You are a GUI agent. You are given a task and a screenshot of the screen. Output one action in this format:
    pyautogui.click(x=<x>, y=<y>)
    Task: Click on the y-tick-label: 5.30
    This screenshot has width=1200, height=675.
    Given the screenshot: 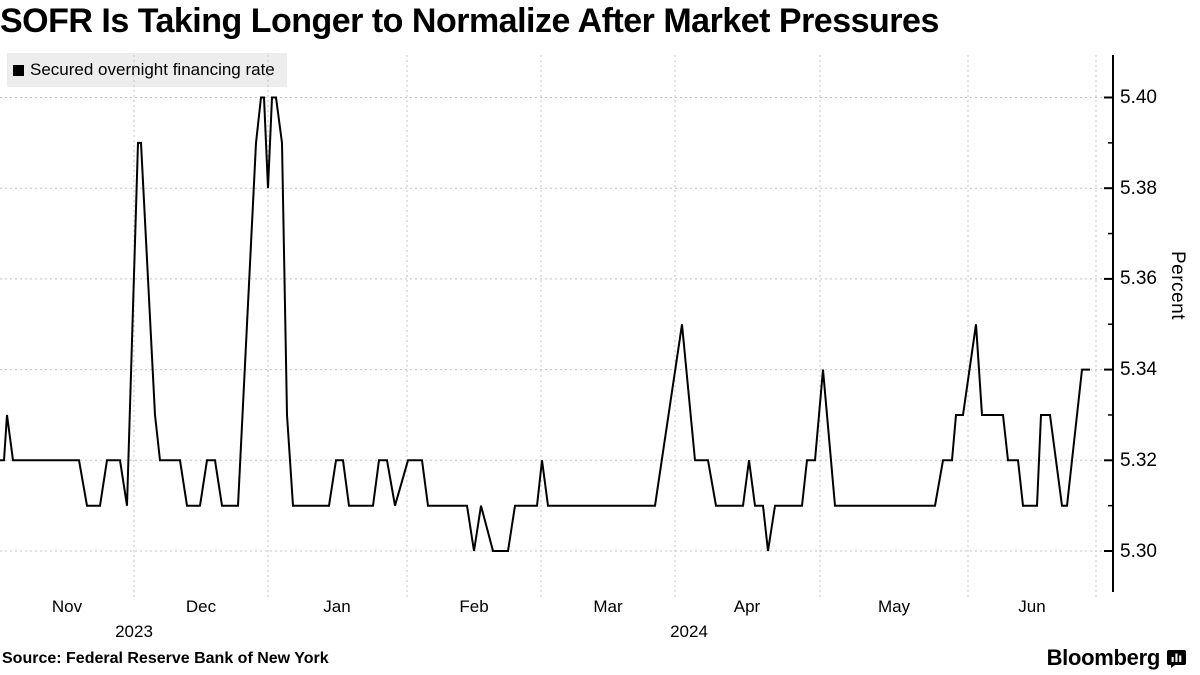 What is the action you would take?
    pyautogui.click(x=1138, y=551)
    